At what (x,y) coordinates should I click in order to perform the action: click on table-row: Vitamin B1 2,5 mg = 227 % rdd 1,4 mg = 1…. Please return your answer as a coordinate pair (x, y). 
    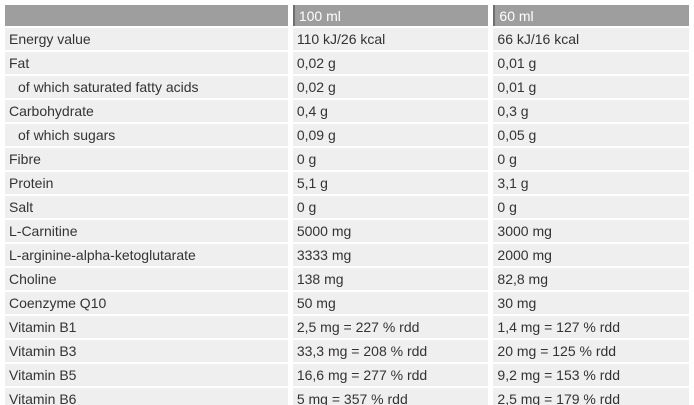
    Looking at the image, I should click on (347, 327).